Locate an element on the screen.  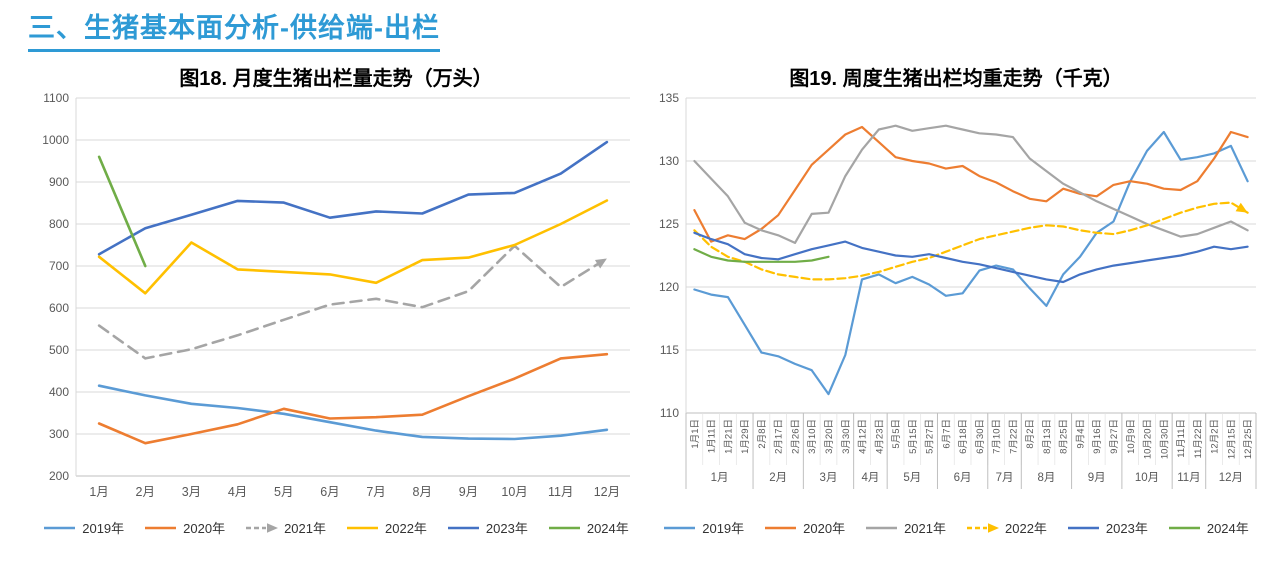
y-axis-tick-label: 135 is located at coordinates (669, 98).